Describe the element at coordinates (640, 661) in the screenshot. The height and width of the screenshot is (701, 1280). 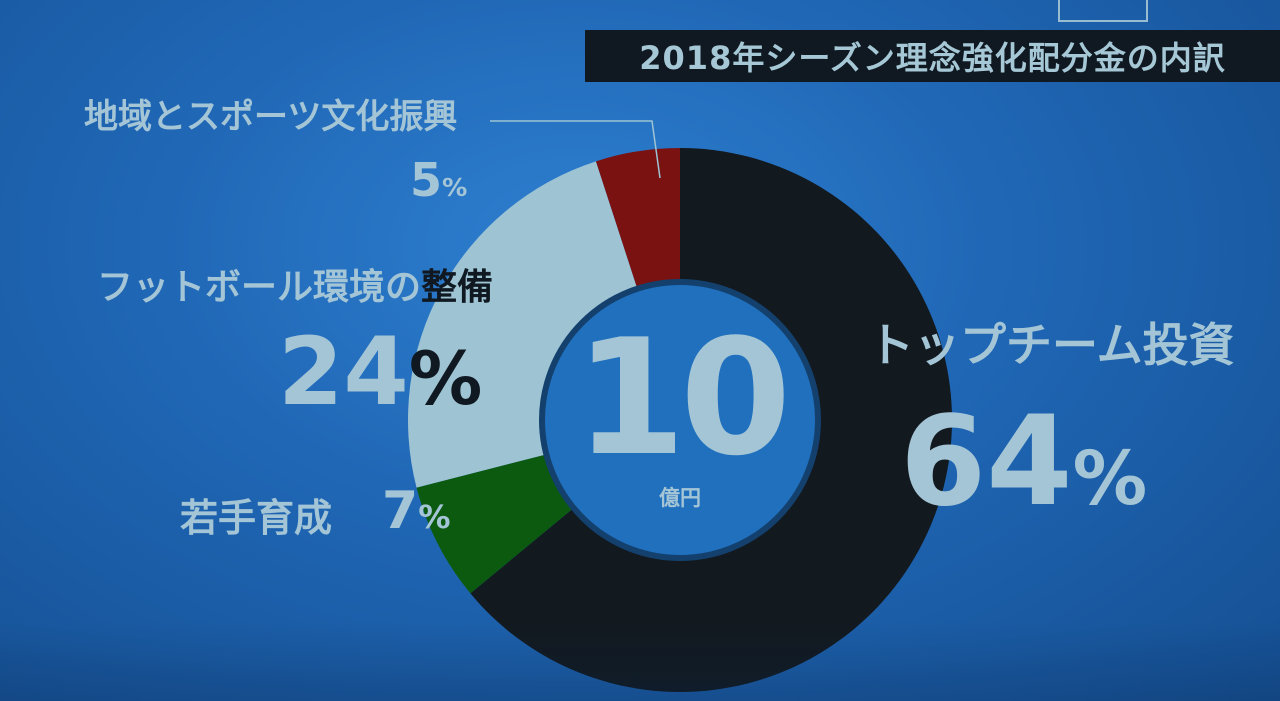
I see `background-shade` at that location.